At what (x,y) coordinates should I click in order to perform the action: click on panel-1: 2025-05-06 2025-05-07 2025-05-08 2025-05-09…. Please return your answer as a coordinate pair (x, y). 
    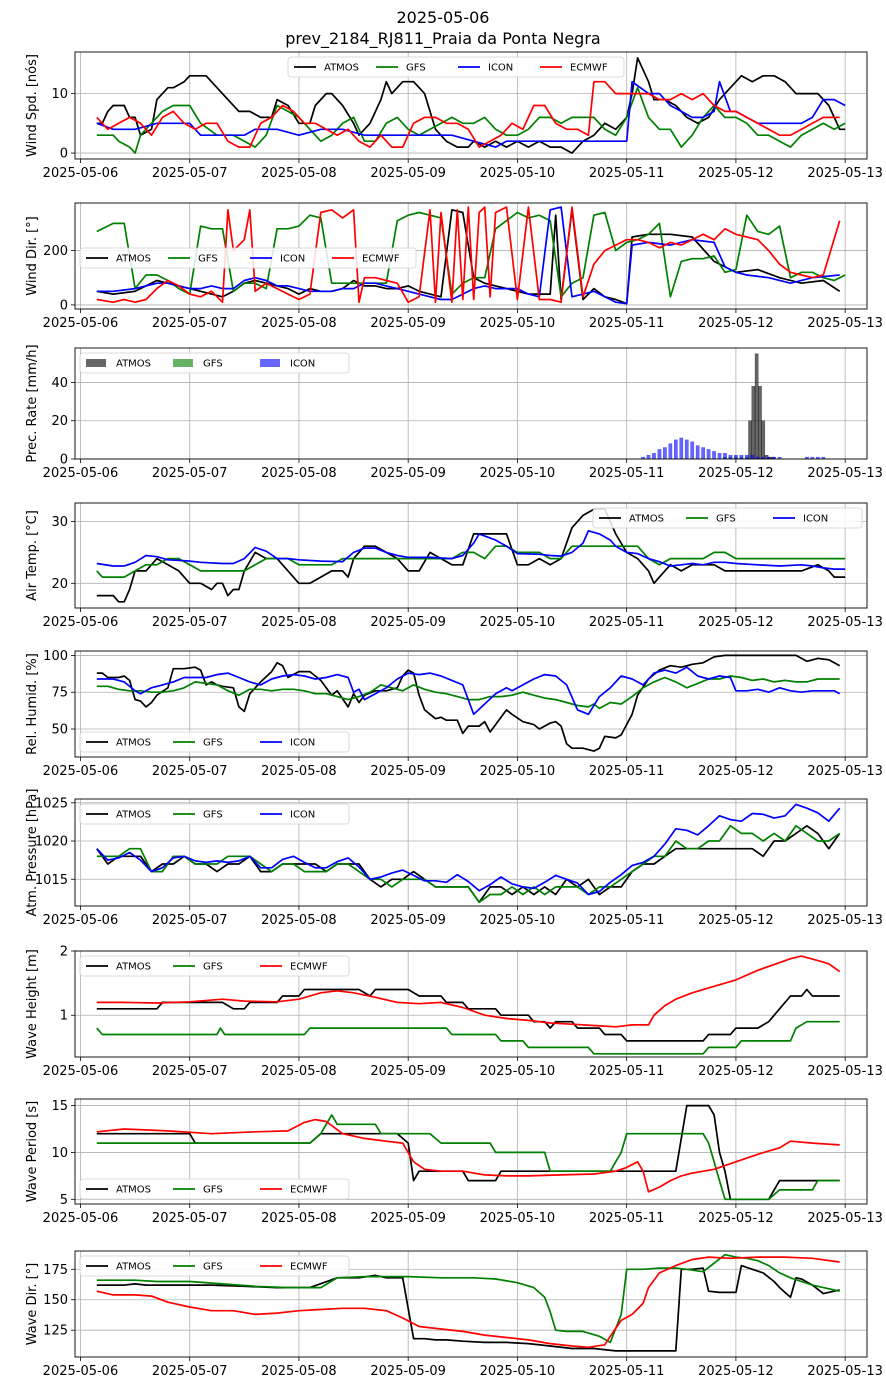
    Looking at the image, I should click on (454, 116).